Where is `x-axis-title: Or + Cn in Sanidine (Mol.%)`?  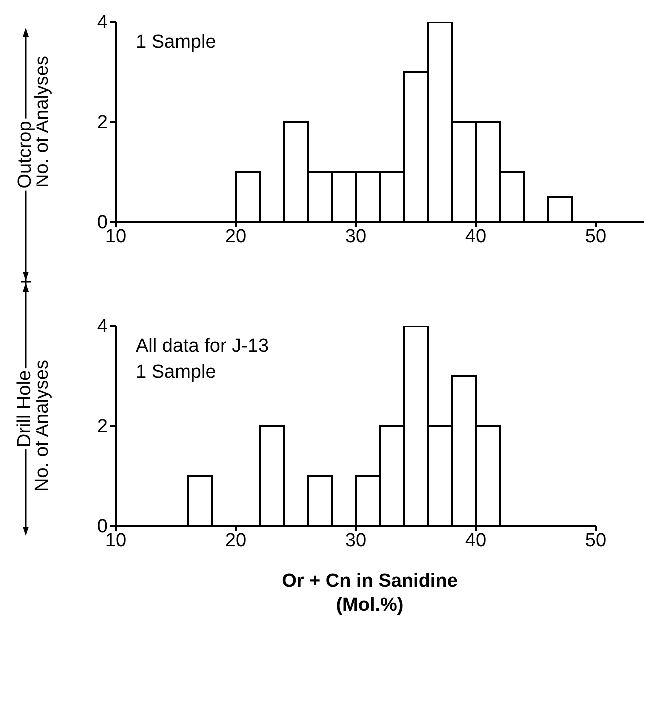
x-axis-title: Or + Cn in Sanidine (Mol.%) is located at coordinates (370, 594).